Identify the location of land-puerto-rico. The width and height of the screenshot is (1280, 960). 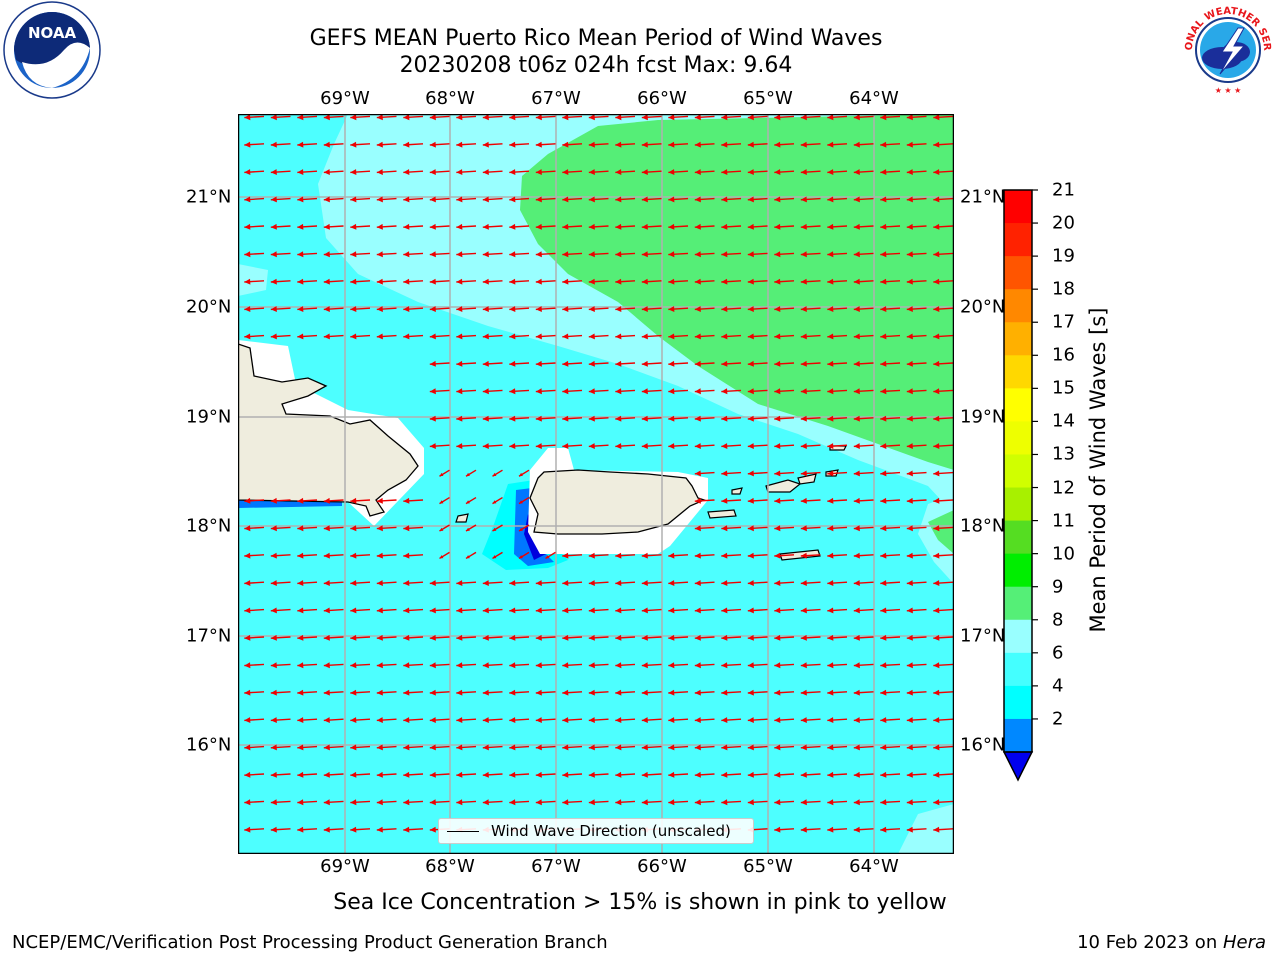
(617, 502).